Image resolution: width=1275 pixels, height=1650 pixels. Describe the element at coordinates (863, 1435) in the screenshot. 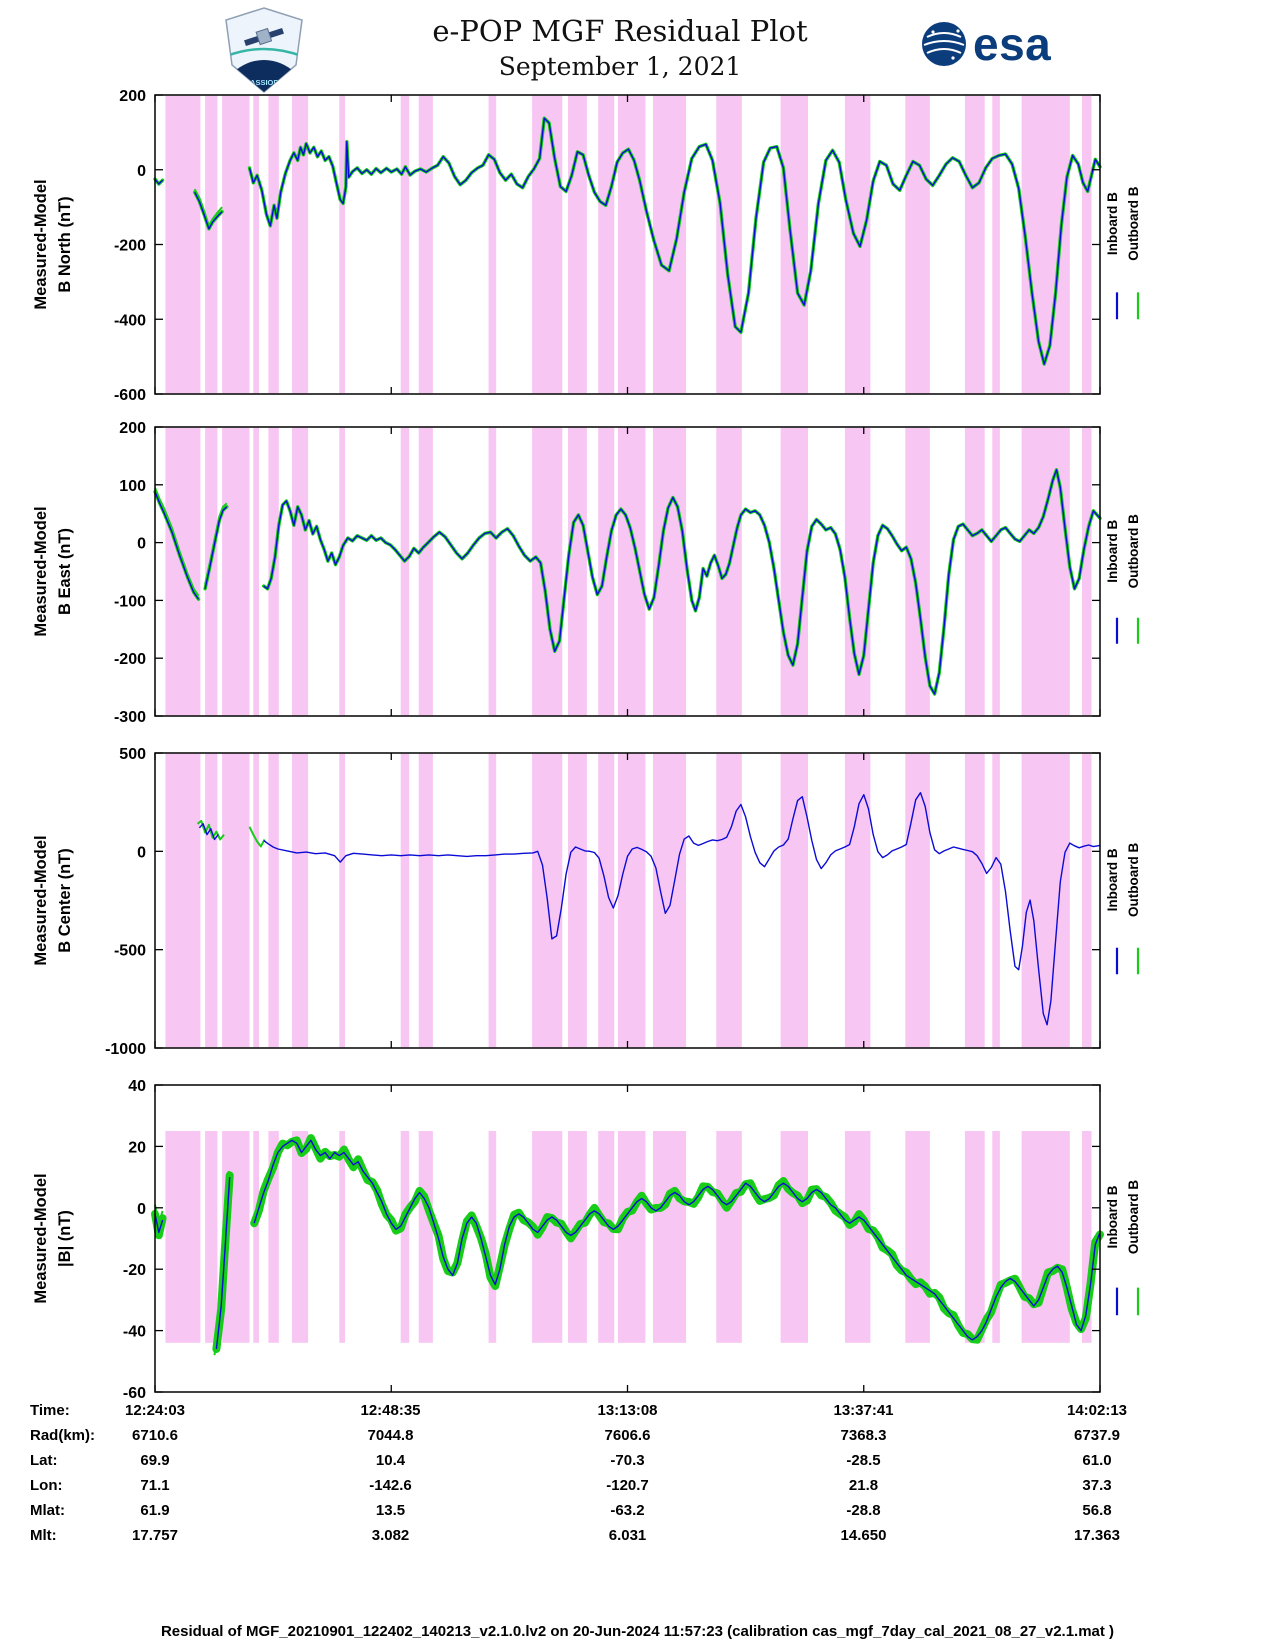

I see `ephemeris-value: 7368.3` at that location.